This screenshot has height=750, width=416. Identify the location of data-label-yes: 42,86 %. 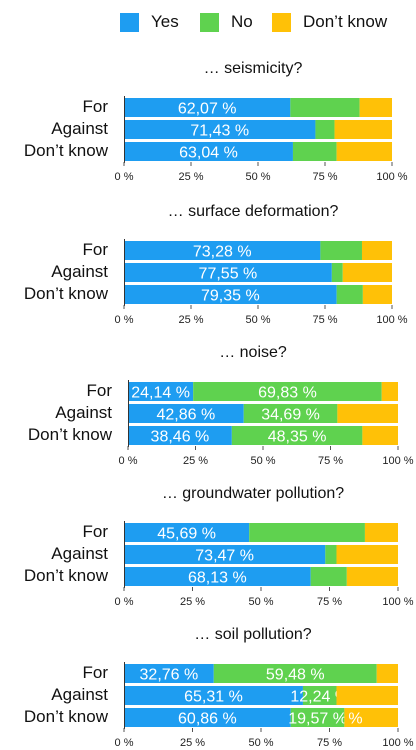
(186, 415).